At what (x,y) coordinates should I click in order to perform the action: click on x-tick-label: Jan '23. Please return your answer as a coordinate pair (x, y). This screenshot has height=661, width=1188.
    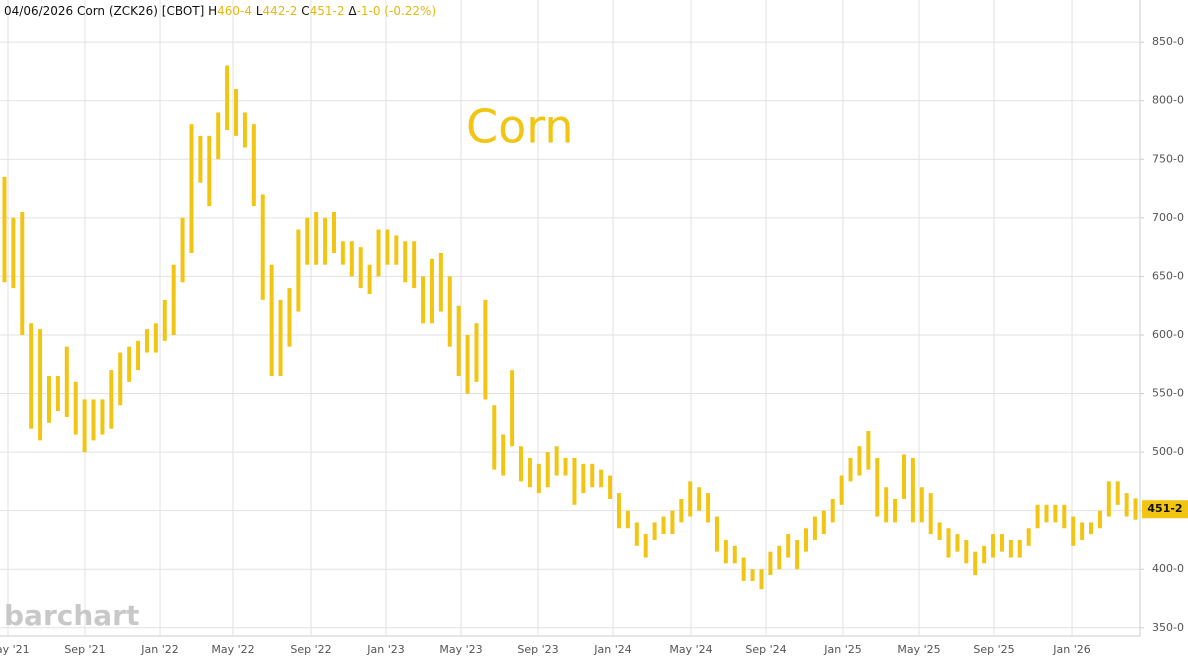
    Looking at the image, I should click on (385, 649).